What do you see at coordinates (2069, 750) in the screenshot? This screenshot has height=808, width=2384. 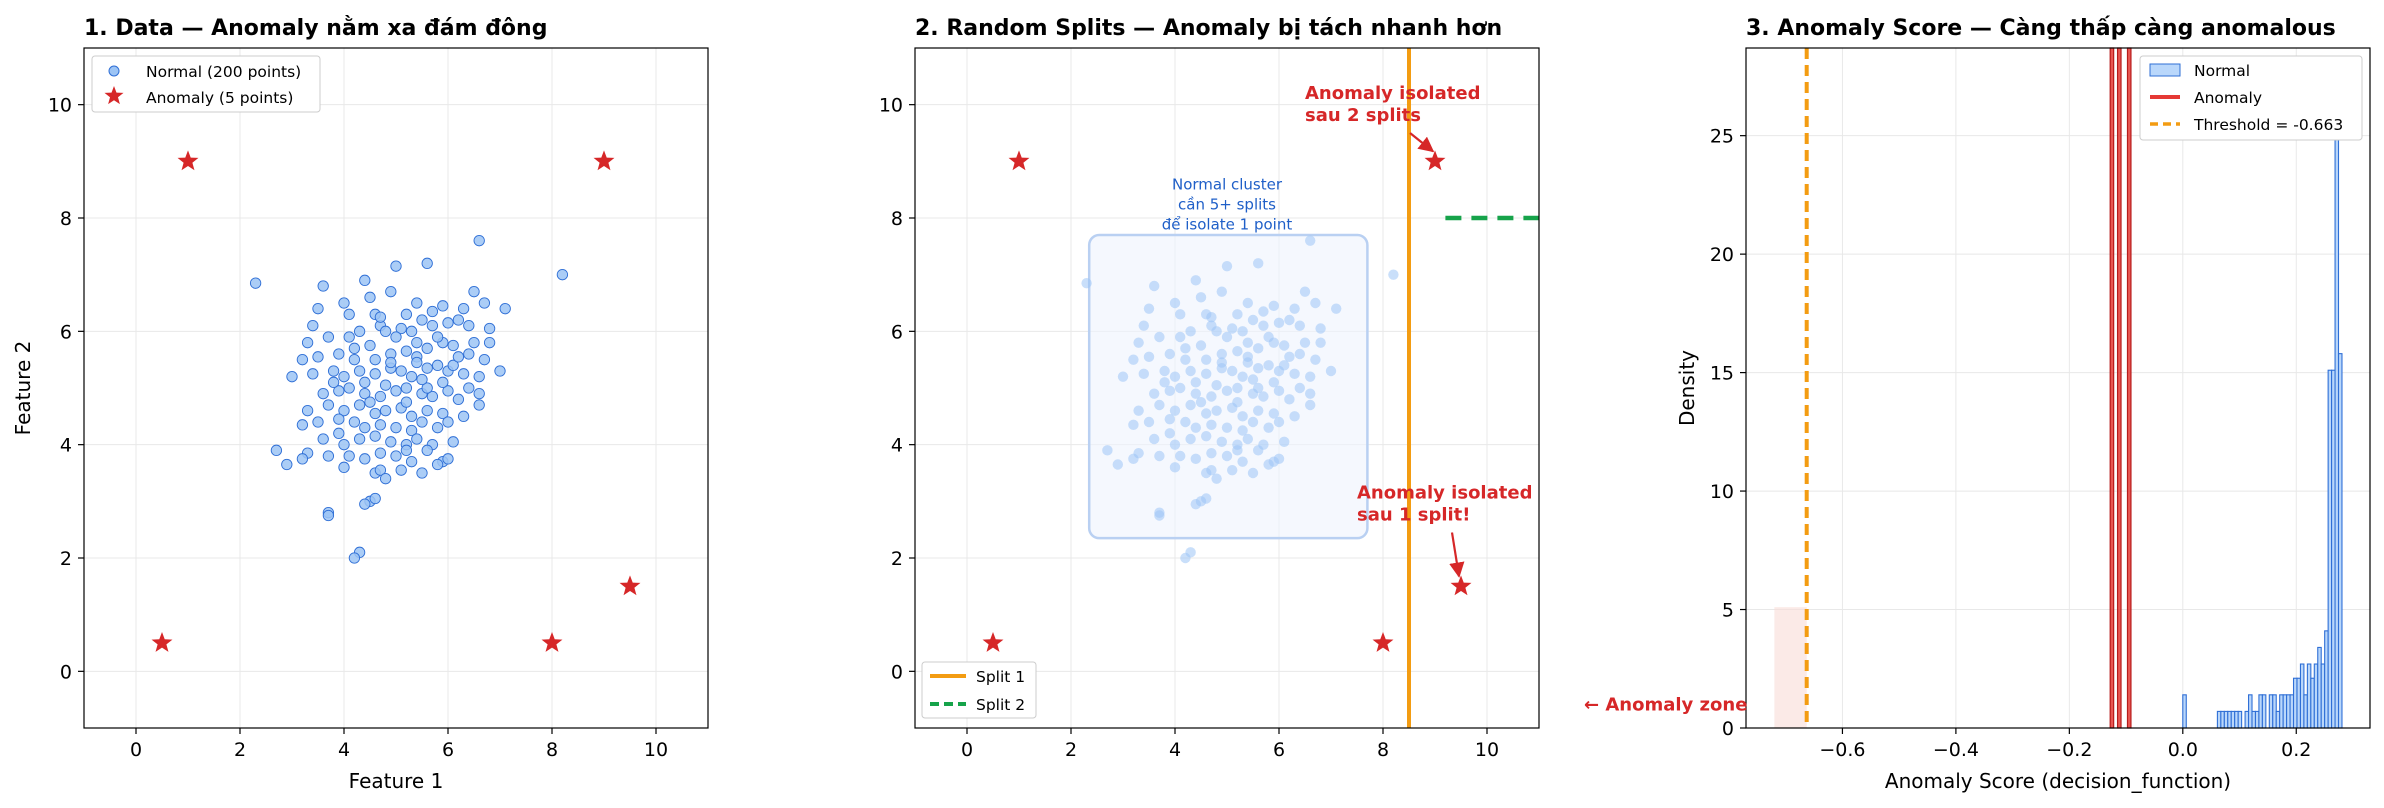 I see `panel-3-xtick-label: −0.2` at bounding box center [2069, 750].